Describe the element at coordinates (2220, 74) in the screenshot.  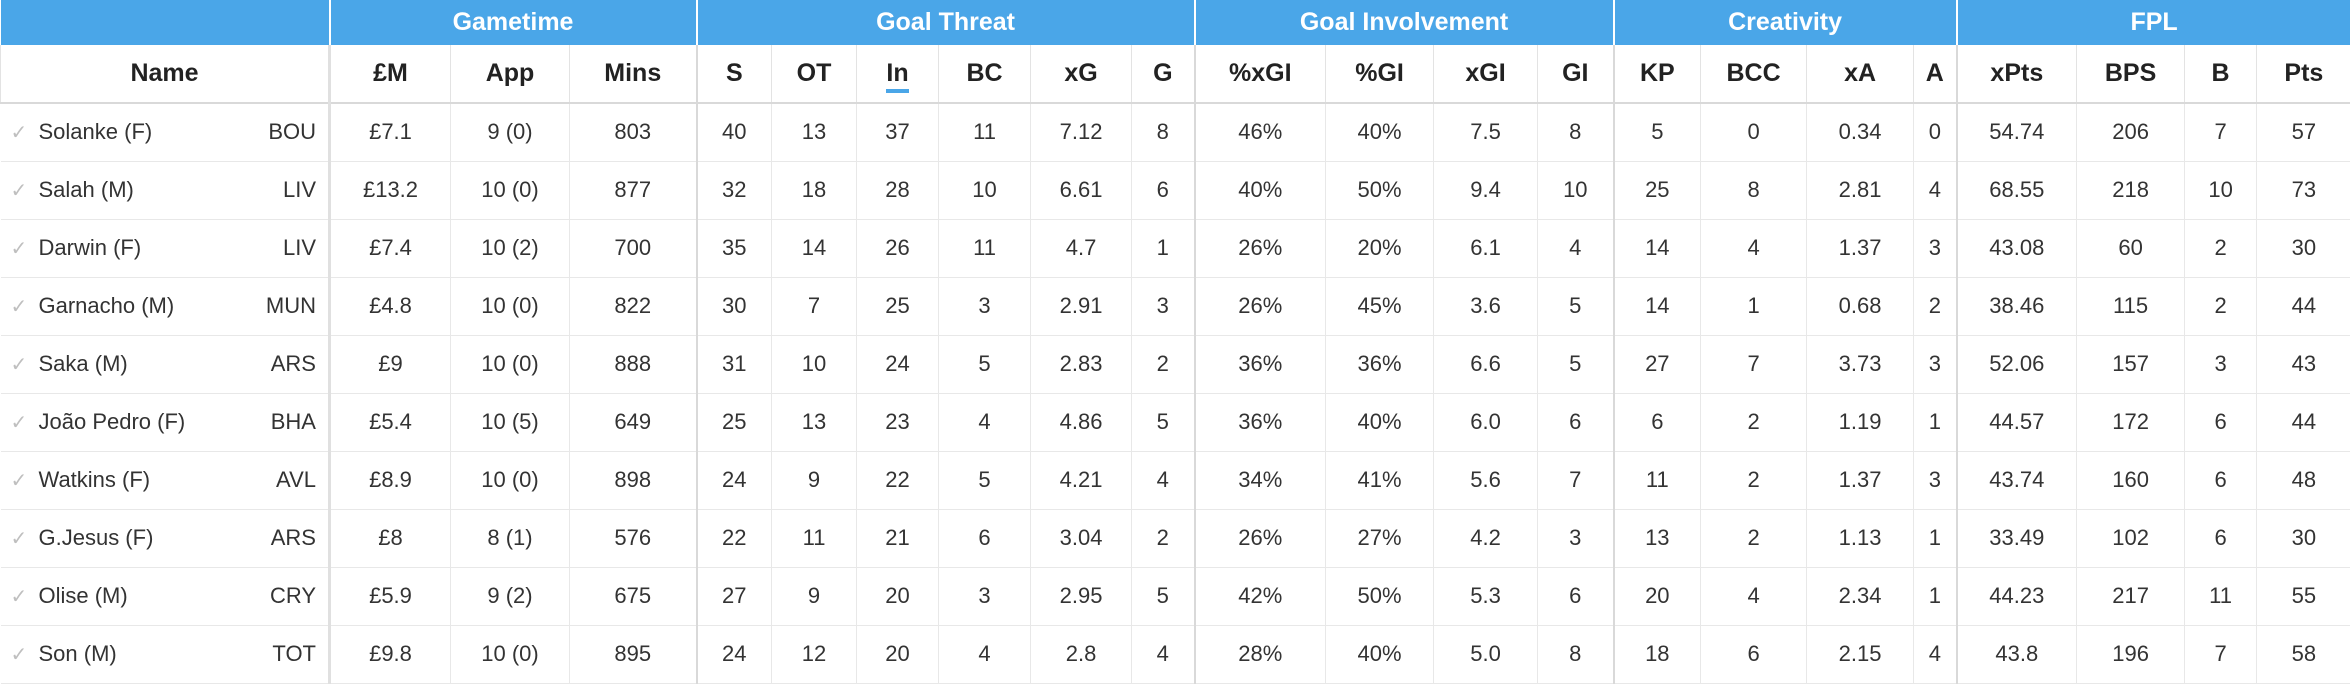
I see `column-header-col-20: B` at that location.